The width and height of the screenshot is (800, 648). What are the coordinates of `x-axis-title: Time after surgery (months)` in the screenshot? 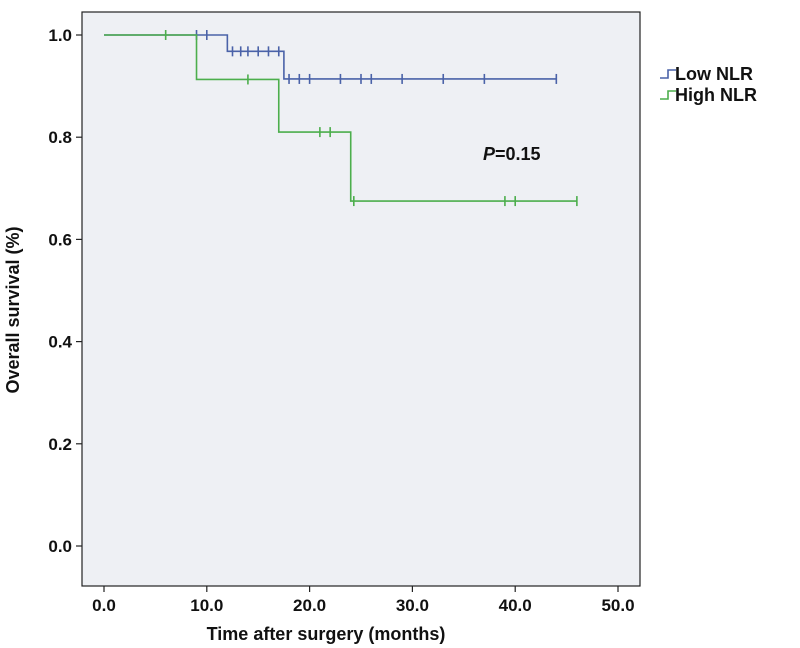 It's located at (326, 634).